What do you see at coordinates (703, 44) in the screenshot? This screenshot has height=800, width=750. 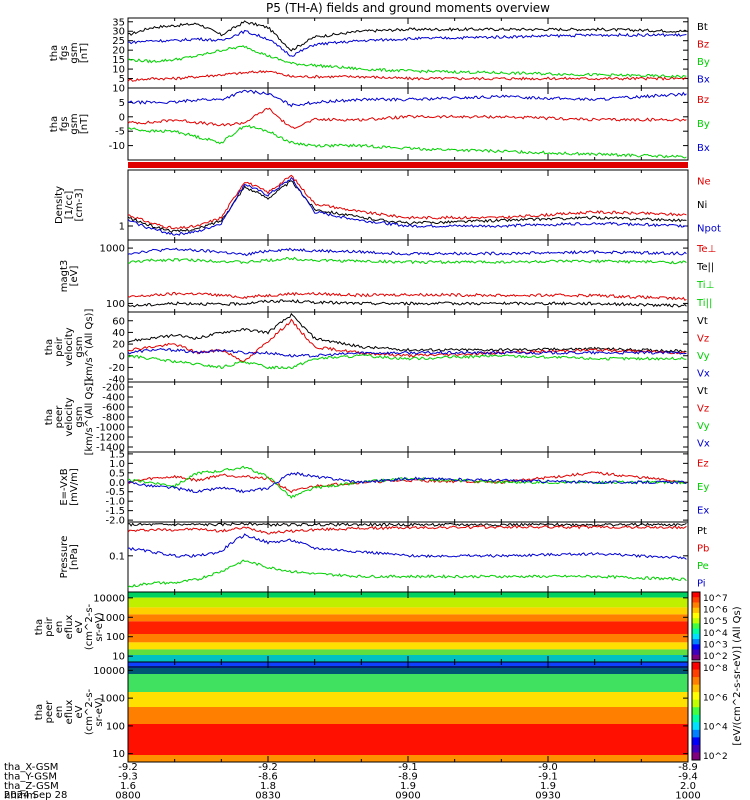 I see `legend-Bz: Bz` at bounding box center [703, 44].